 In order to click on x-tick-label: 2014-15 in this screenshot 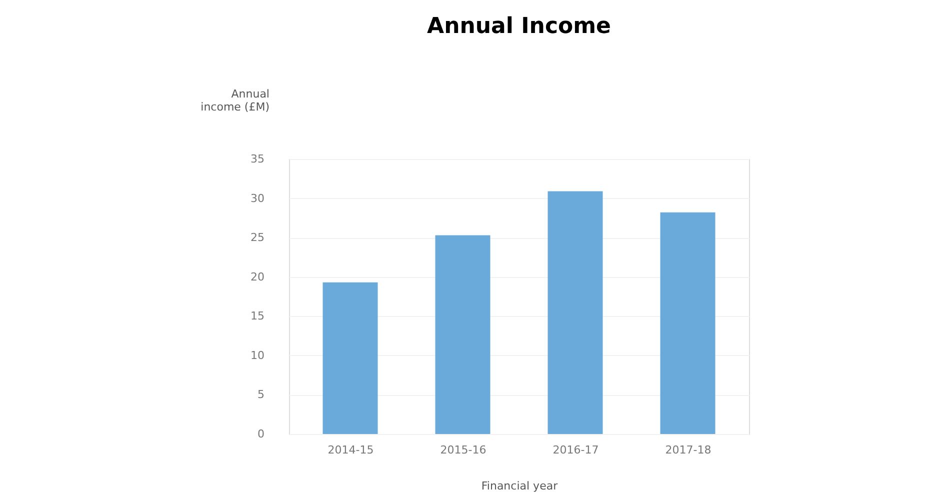, I will do `click(351, 450)`.